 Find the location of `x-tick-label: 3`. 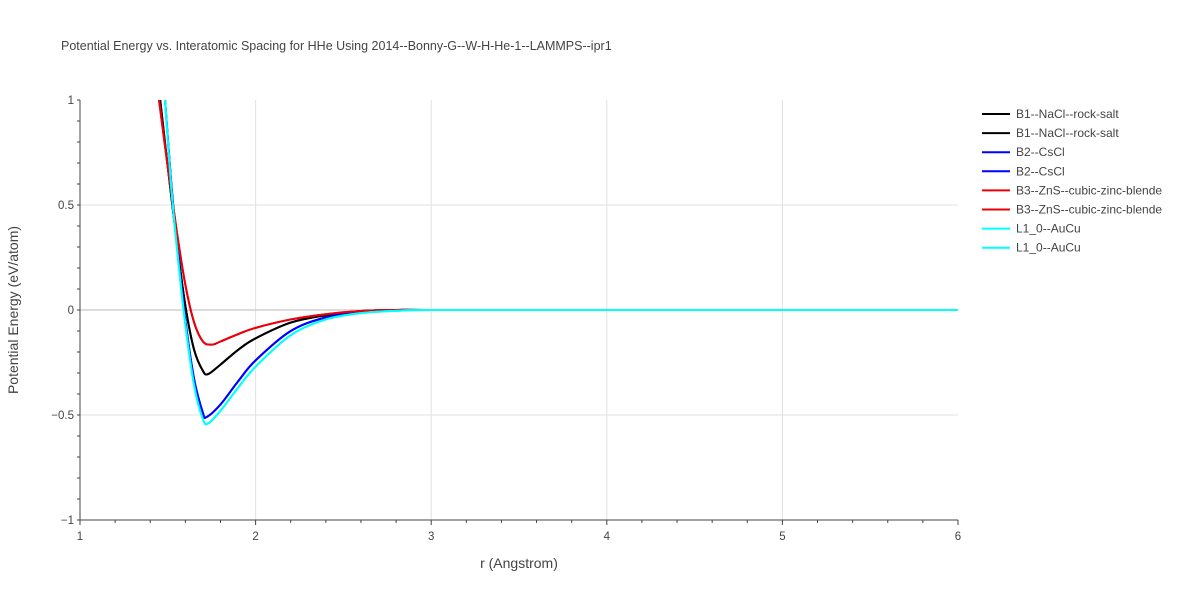

x-tick-label: 3 is located at coordinates (431, 537).